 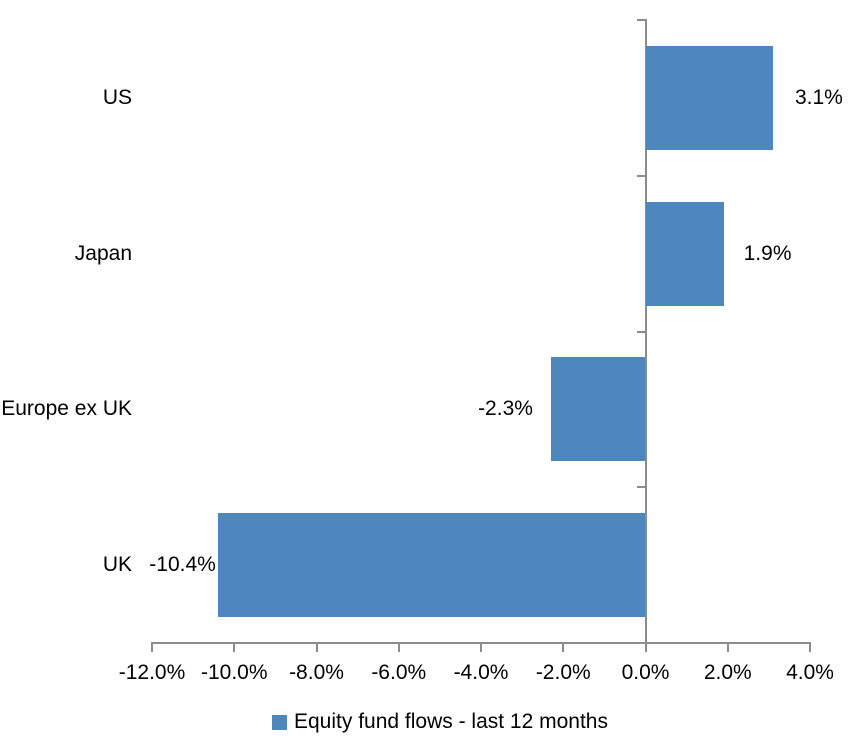 What do you see at coordinates (66, 409) in the screenshot?
I see `category-label-europe-ex-uk: Europe ex UK` at bounding box center [66, 409].